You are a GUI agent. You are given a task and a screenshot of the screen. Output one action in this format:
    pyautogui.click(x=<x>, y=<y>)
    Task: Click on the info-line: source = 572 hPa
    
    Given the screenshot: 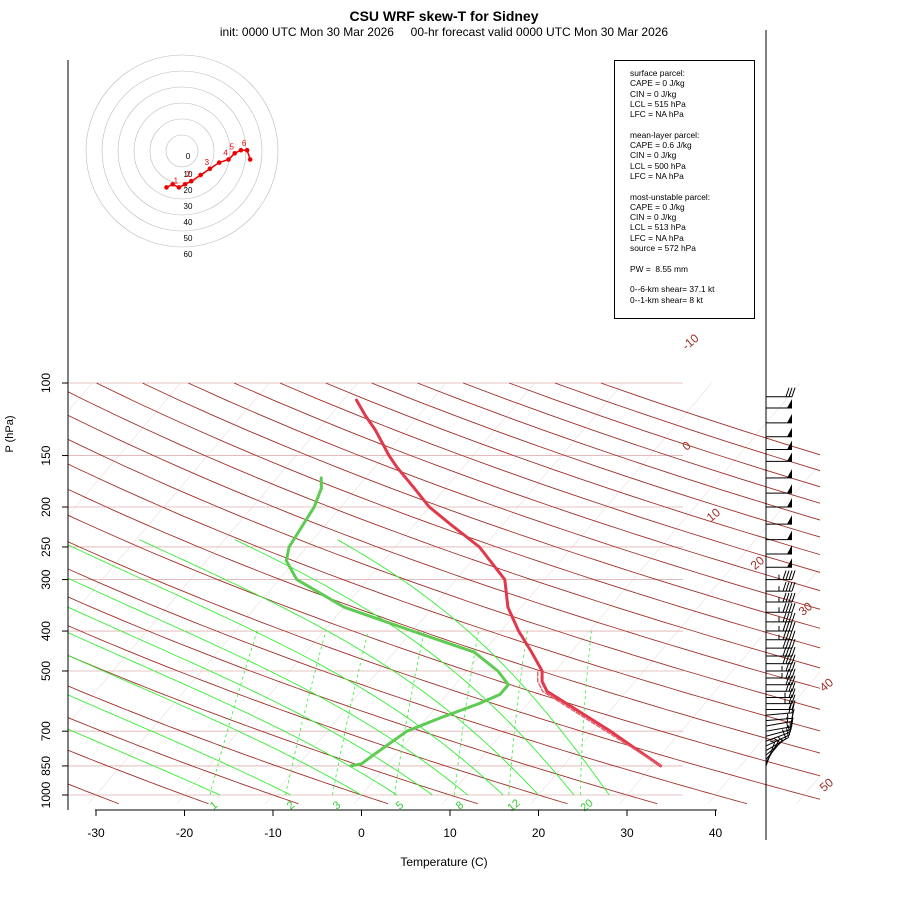 What is the action you would take?
    pyautogui.click(x=663, y=248)
    